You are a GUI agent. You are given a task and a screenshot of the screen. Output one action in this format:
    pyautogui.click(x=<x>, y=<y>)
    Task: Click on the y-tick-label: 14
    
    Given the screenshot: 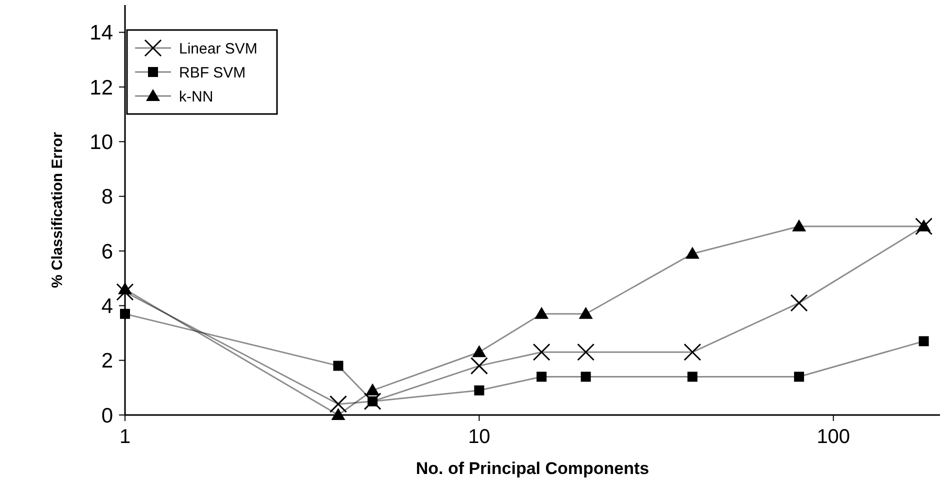 What is the action you would take?
    pyautogui.click(x=102, y=33)
    